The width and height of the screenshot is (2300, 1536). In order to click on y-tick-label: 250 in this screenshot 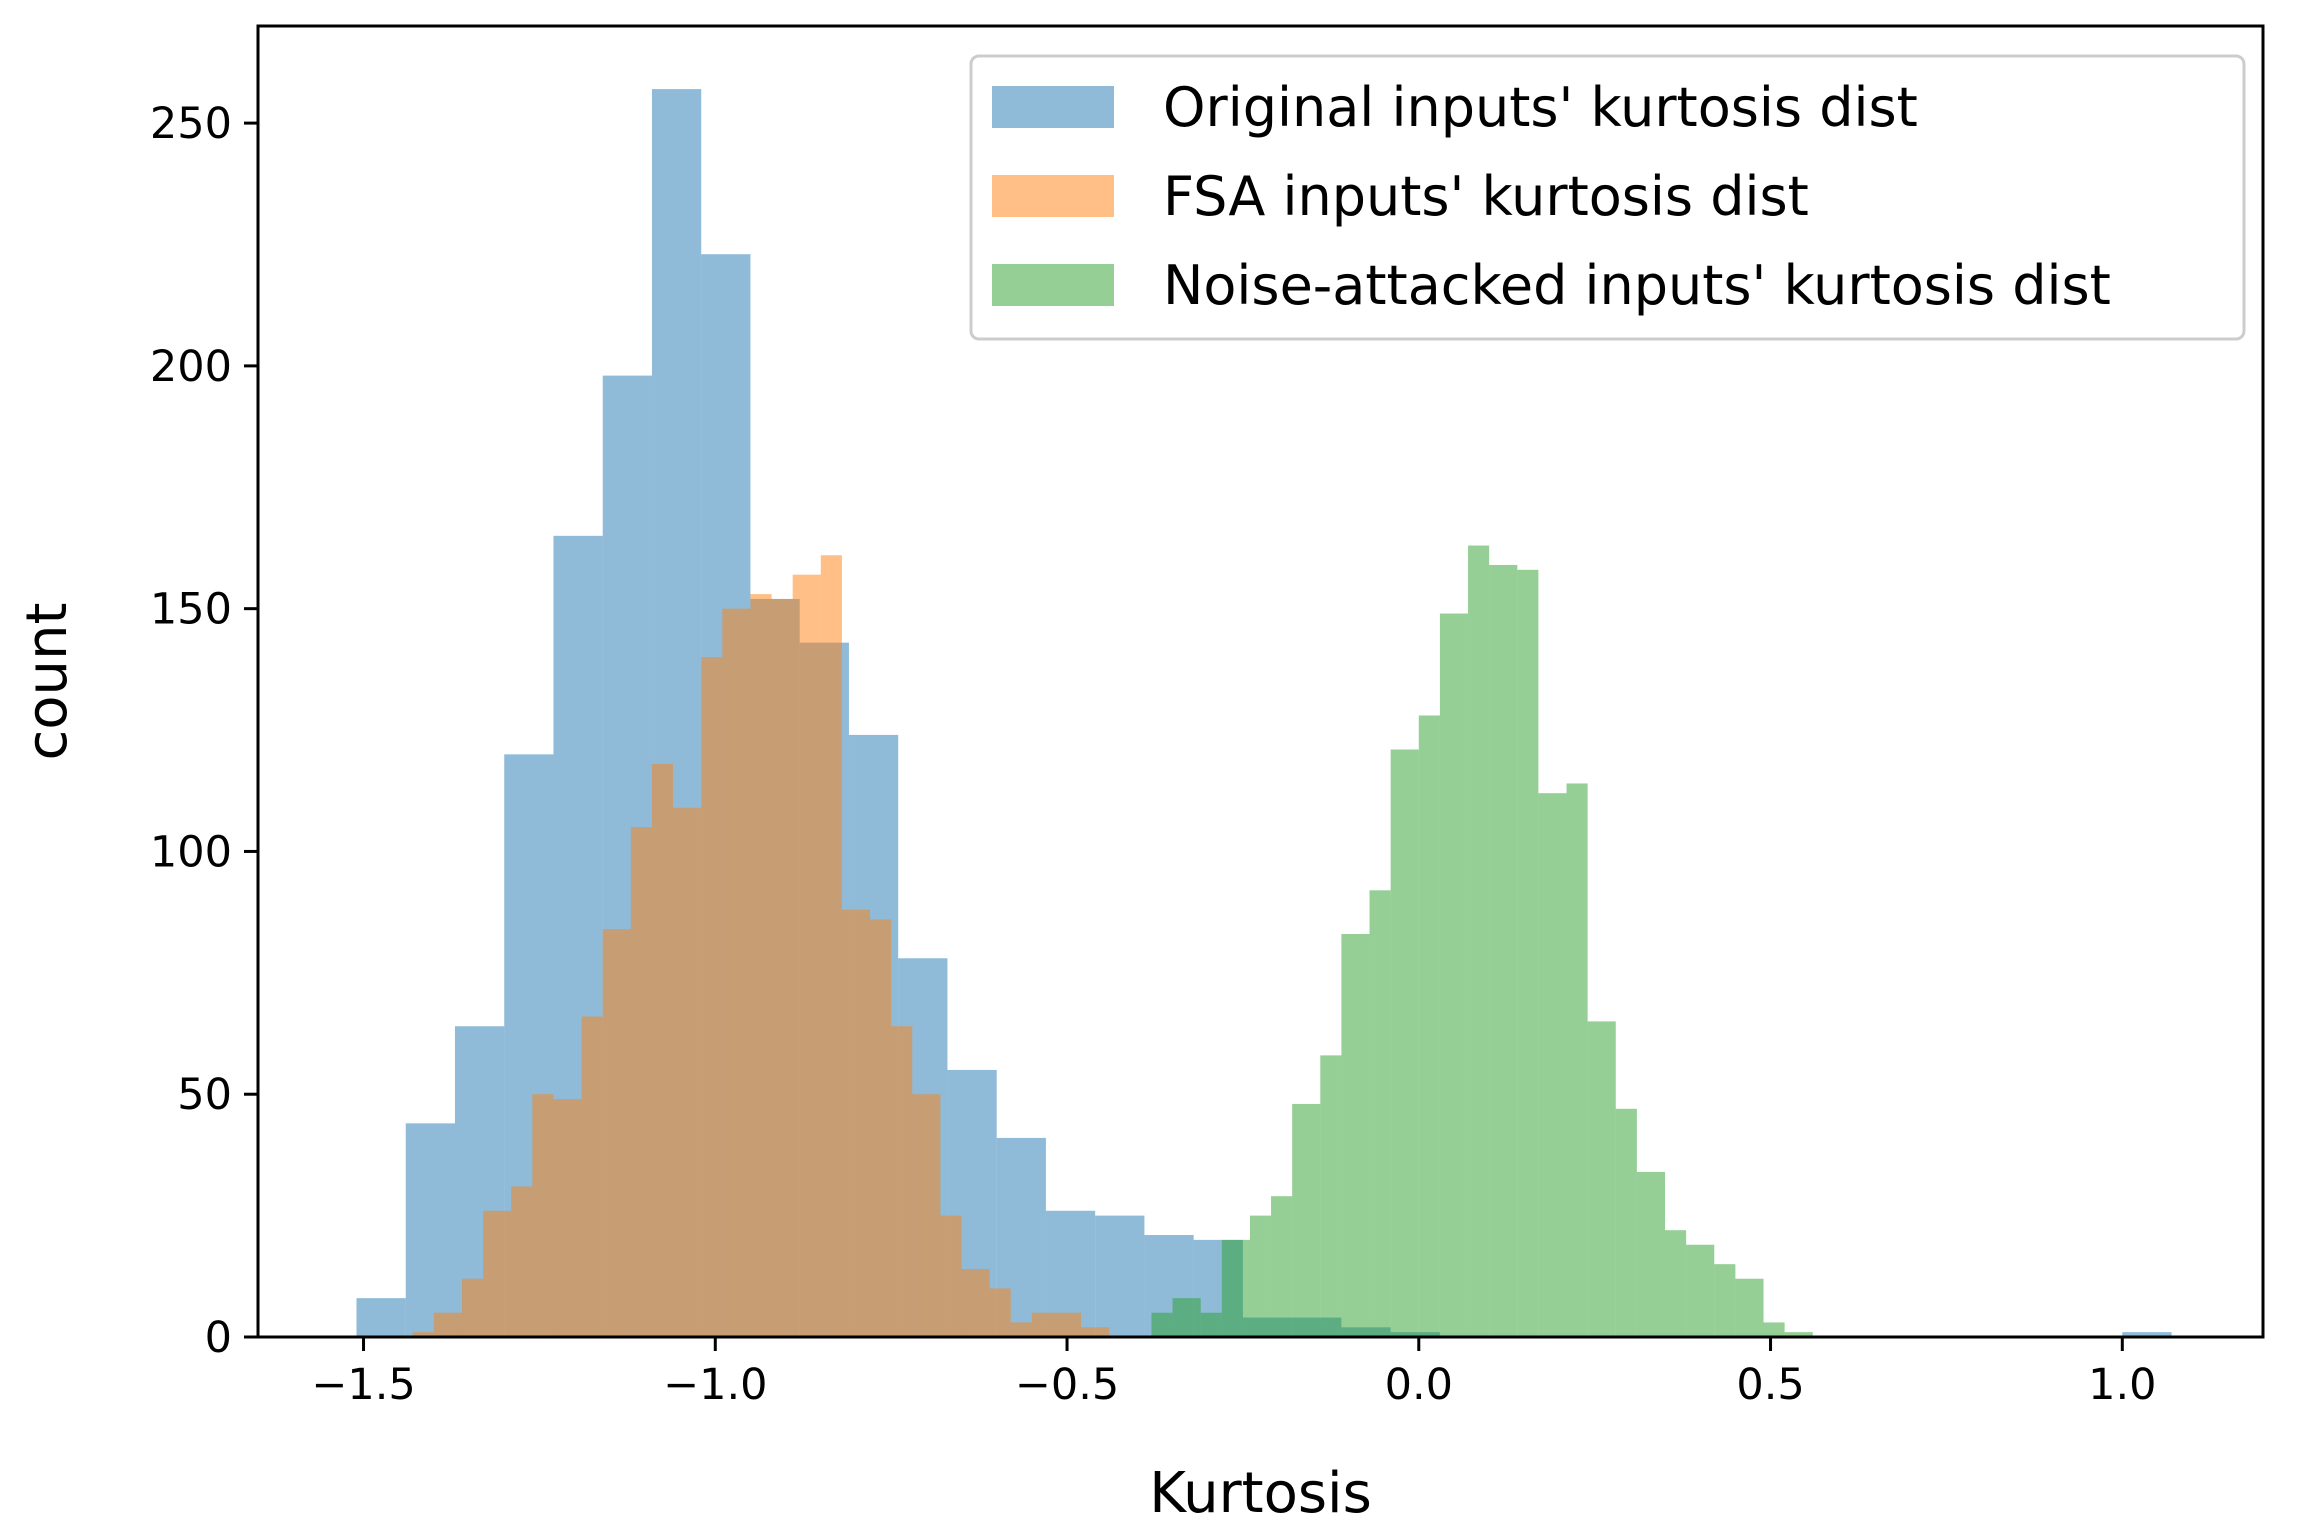, I will do `click(191, 124)`.